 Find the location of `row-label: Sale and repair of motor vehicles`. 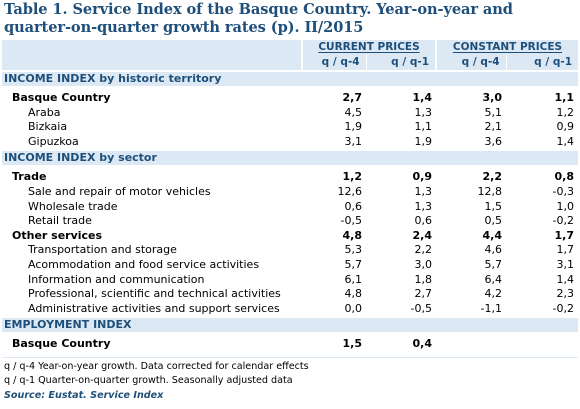

row-label: Sale and repair of motor vehicles is located at coordinates (119, 191).